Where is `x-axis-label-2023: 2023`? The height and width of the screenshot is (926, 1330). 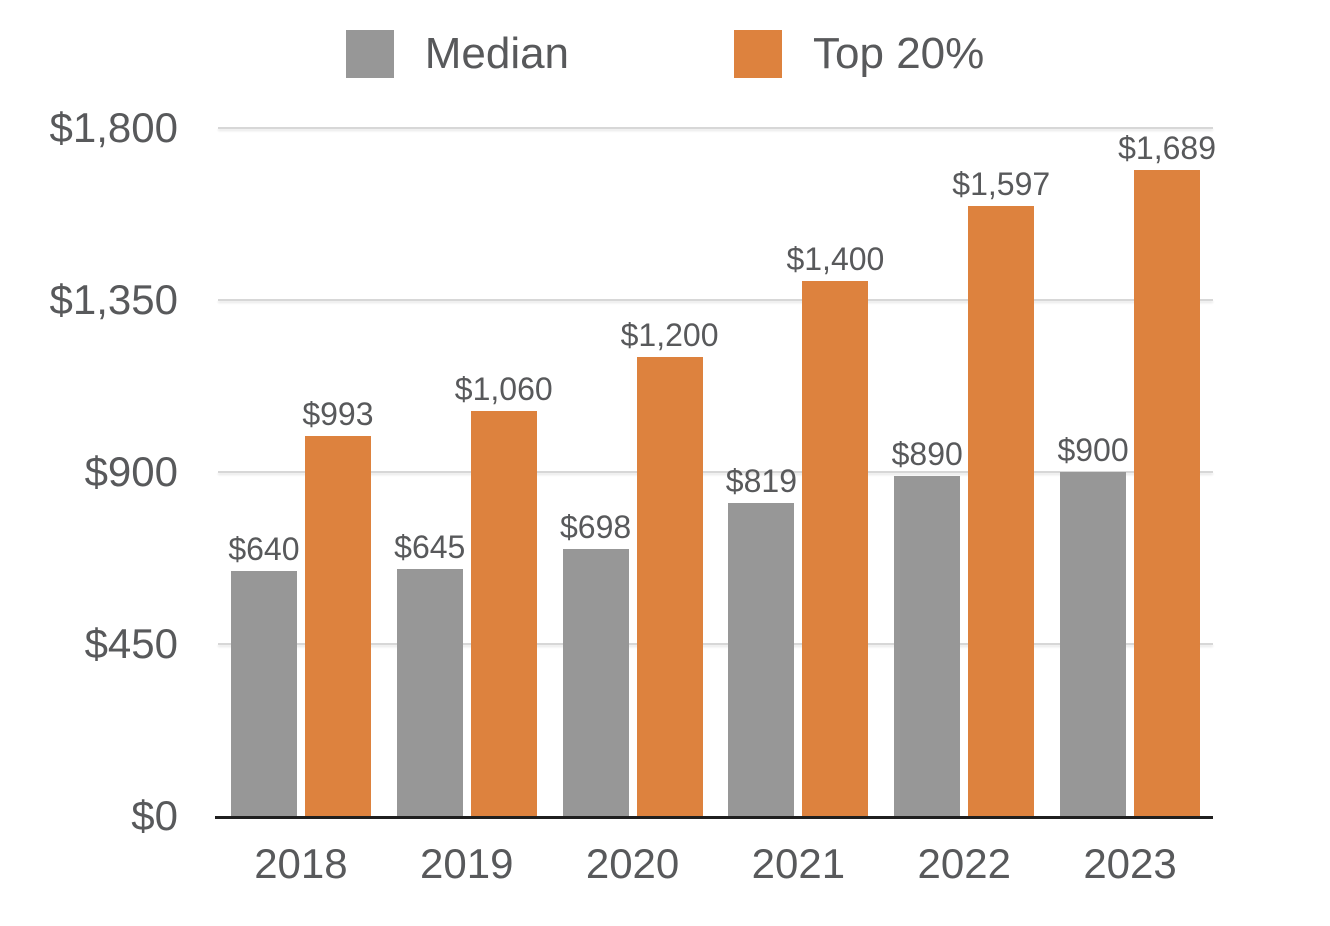 x-axis-label-2023: 2023 is located at coordinates (1130, 863).